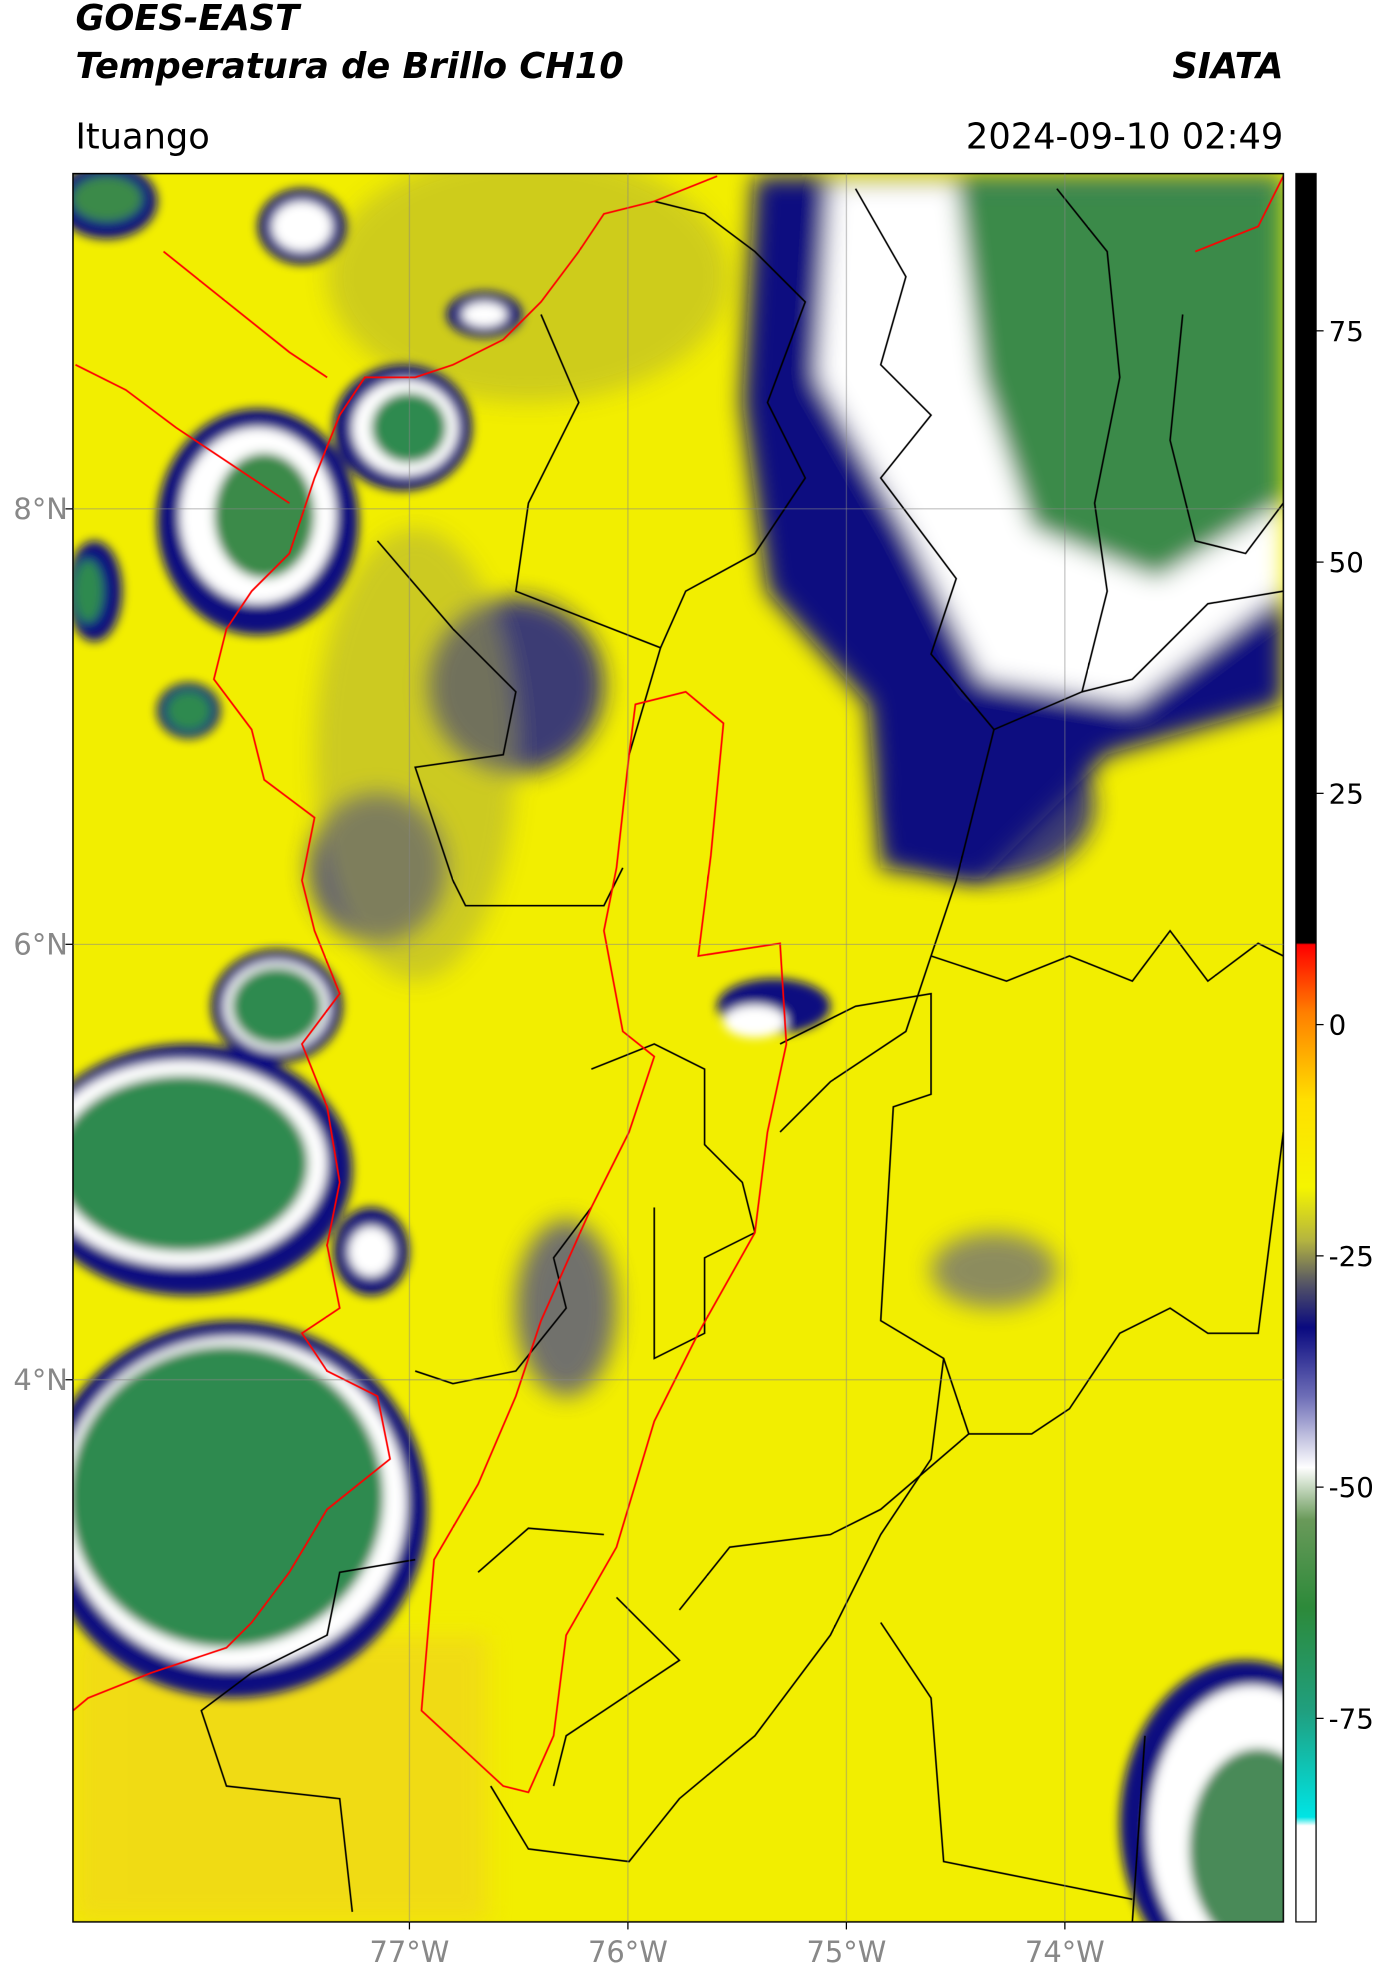  I want to click on satellite-title: GOES-EAST, so click(188, 19).